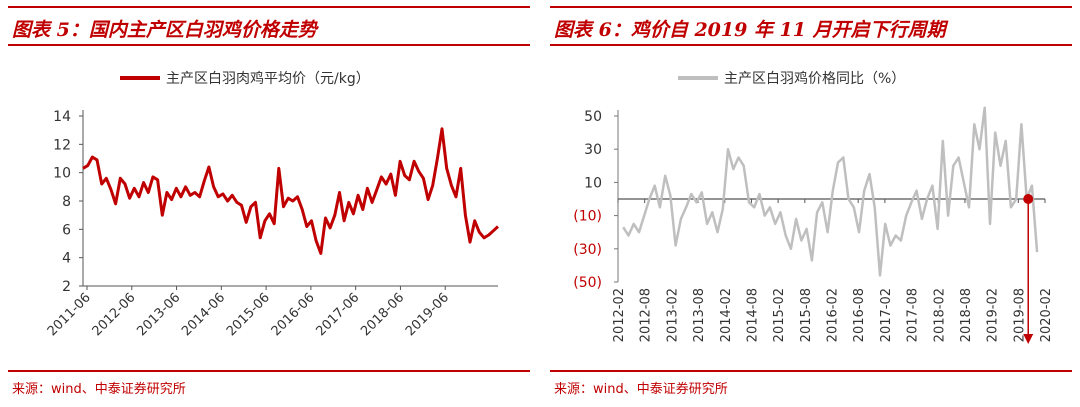 This screenshot has width=1080, height=407. I want to click on chart-title: 图表 6：鸡价自 2019 年 11 月开启下行周期, so click(750, 30).